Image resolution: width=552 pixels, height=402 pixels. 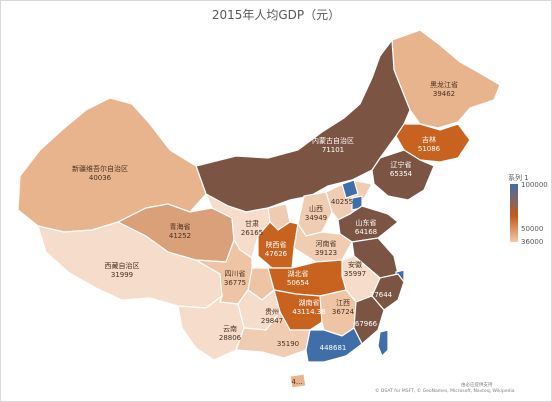 What do you see at coordinates (355, 264) in the screenshot?
I see `label-anhui-name: 安徽` at bounding box center [355, 264].